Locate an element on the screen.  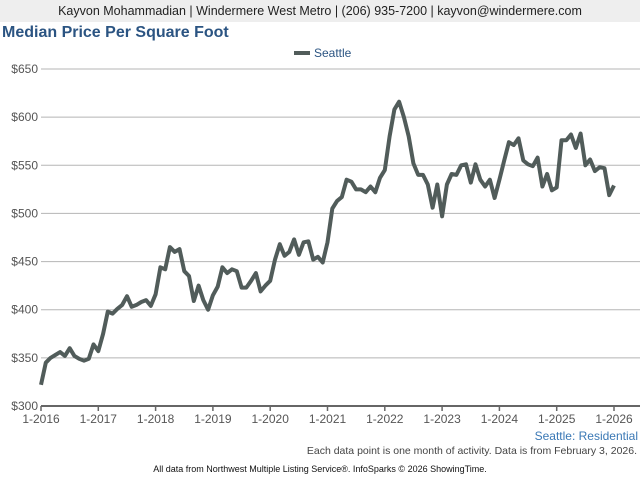
corner-label: Seattle: Residential is located at coordinates (586, 436).